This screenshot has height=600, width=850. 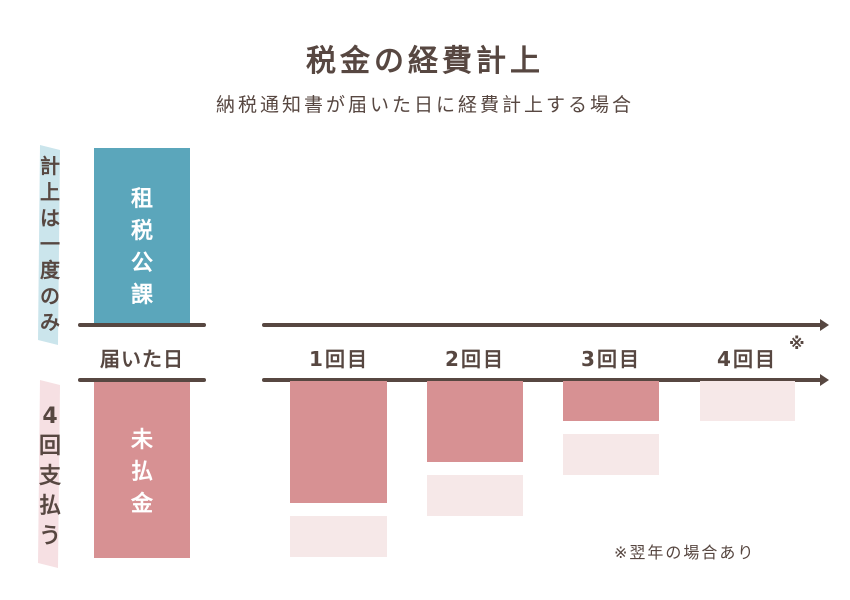 I want to click on side-band-top, so click(x=49, y=245).